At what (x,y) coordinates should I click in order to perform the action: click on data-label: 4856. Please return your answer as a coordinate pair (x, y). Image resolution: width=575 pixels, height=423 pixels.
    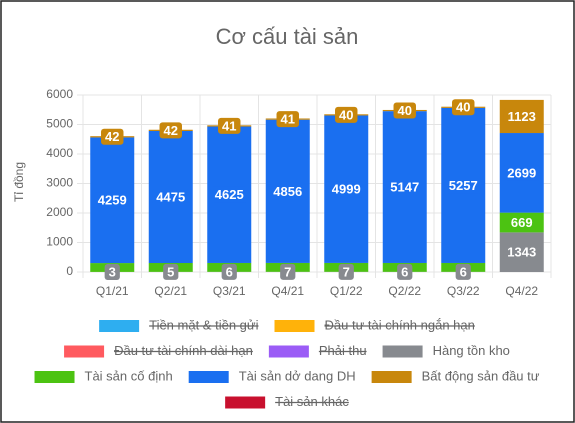
    Looking at the image, I should click on (287, 191).